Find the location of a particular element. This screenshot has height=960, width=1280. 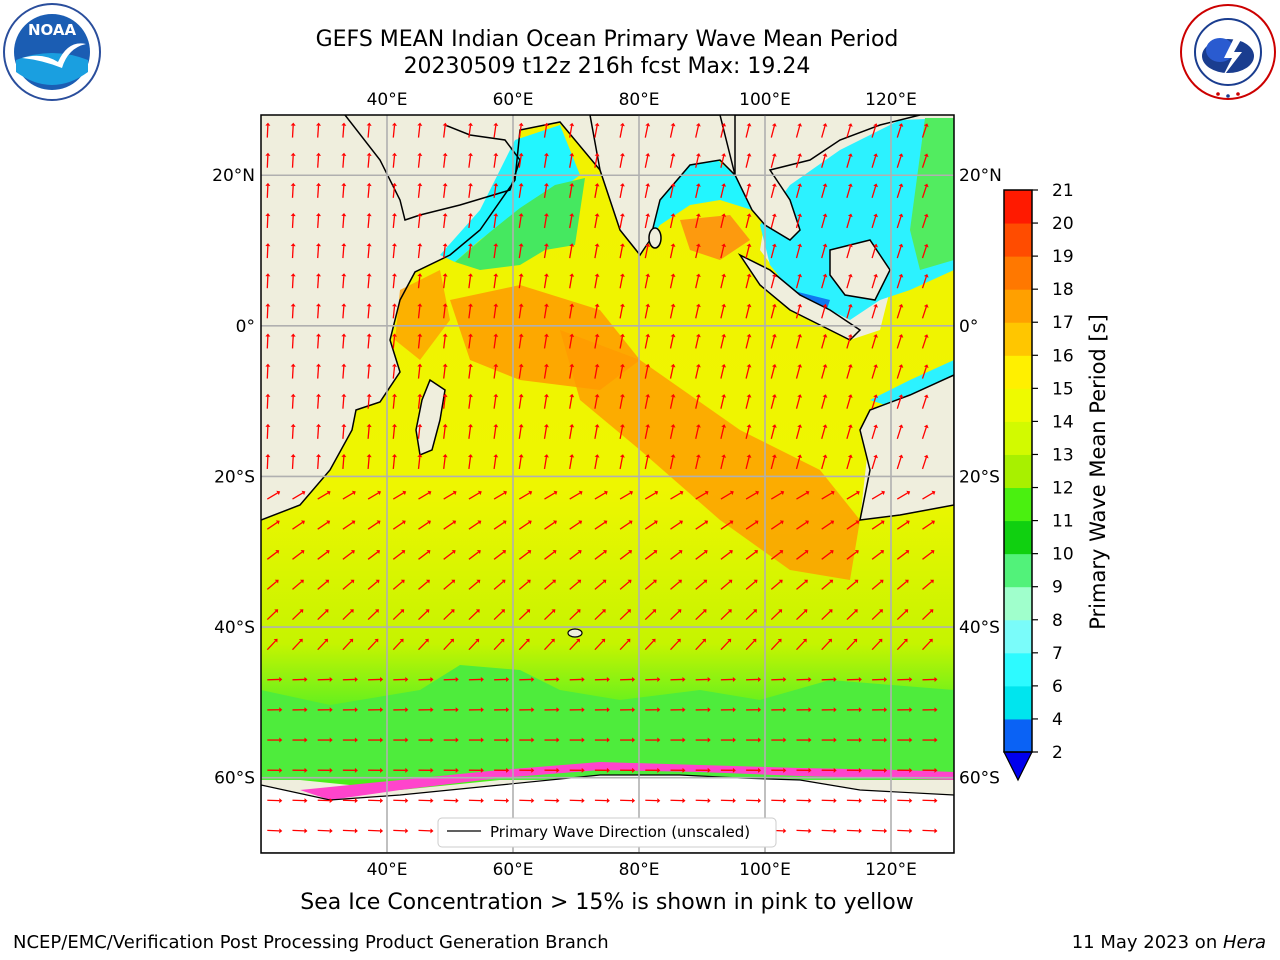

colorbar-tick-label: 13 is located at coordinates (1063, 455).